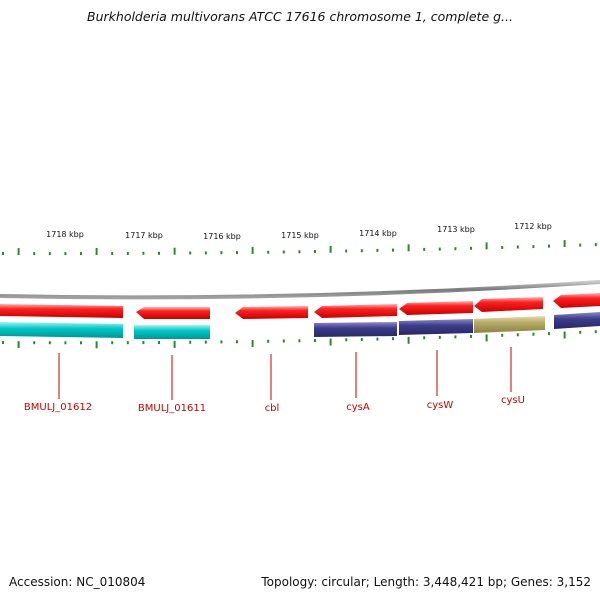 The height and width of the screenshot is (600, 600). Describe the element at coordinates (508, 304) in the screenshot. I see `cds-arrow-cysu` at that location.